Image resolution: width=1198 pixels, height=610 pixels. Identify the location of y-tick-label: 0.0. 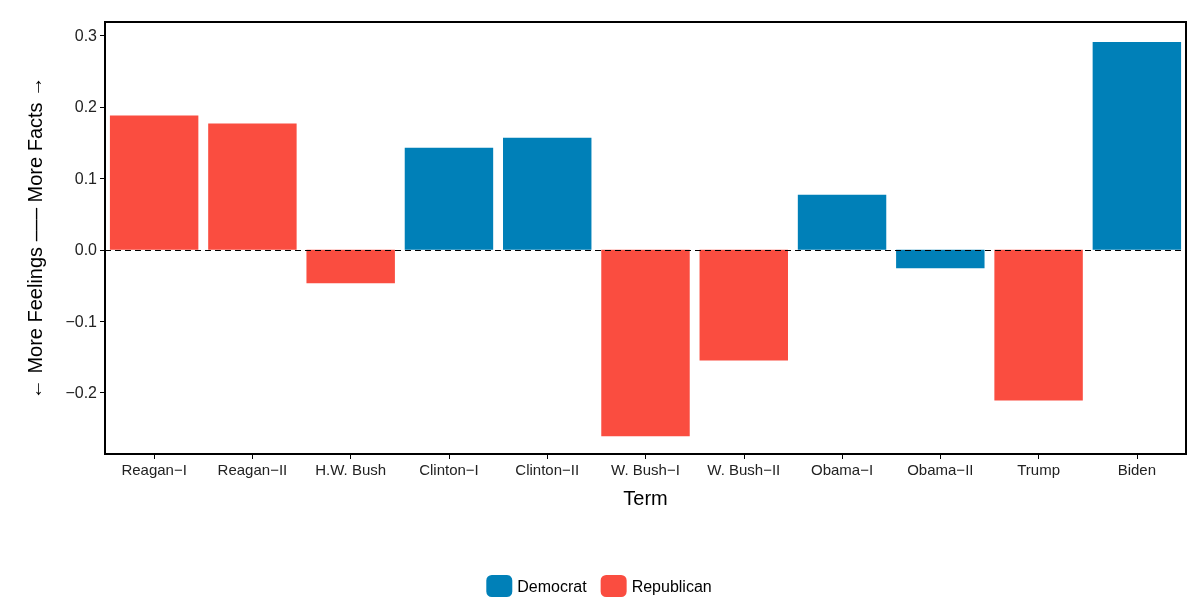
(86, 250).